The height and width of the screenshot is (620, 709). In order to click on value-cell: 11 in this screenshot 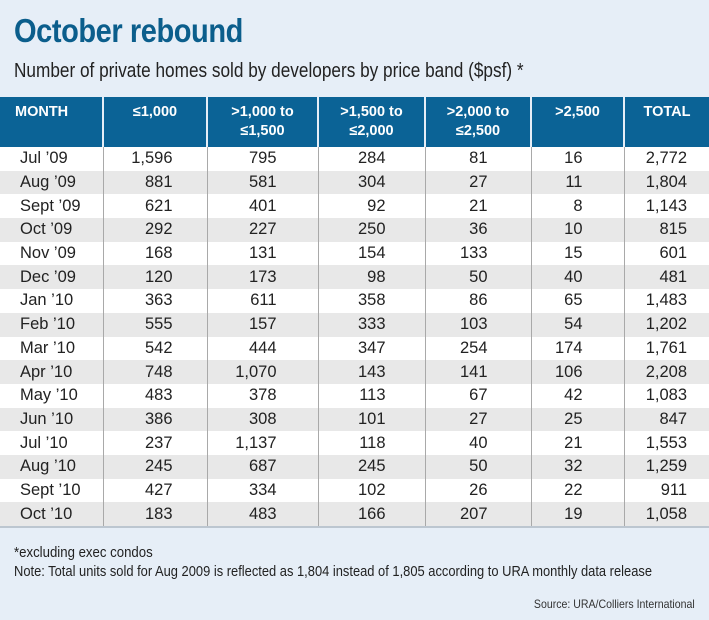, I will do `click(577, 182)`.